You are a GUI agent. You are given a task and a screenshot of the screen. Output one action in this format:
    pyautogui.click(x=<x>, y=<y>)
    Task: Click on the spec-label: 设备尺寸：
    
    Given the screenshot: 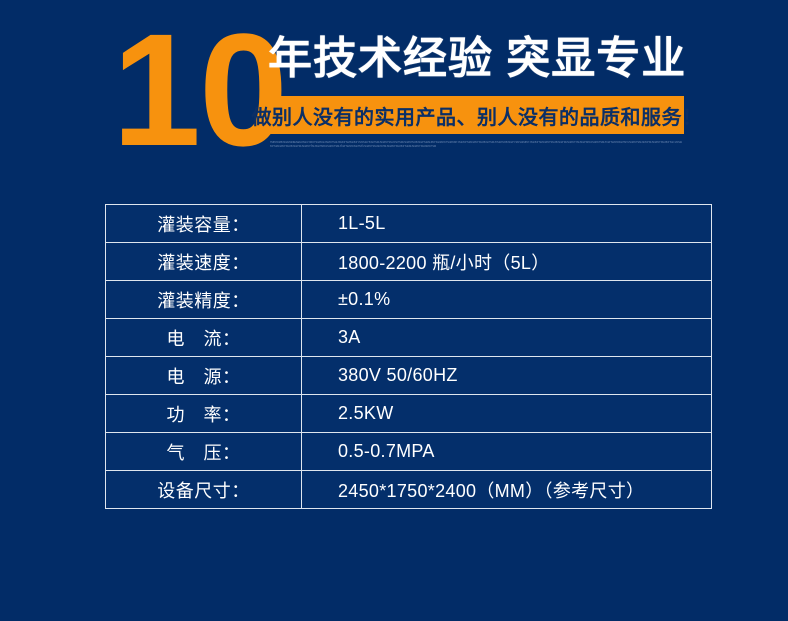 What is the action you would take?
    pyautogui.click(x=203, y=489)
    